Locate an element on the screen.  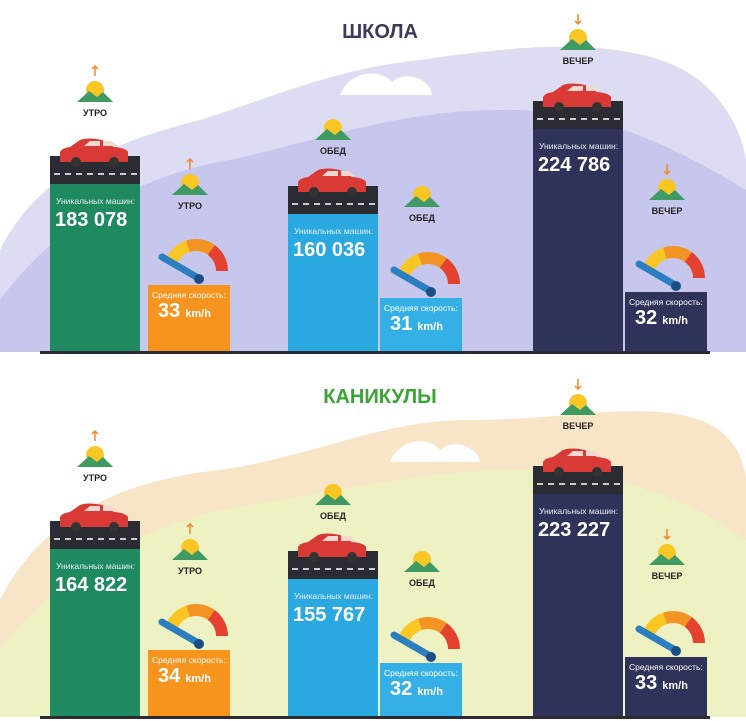
speed-value: 33 is located at coordinates (169, 311).